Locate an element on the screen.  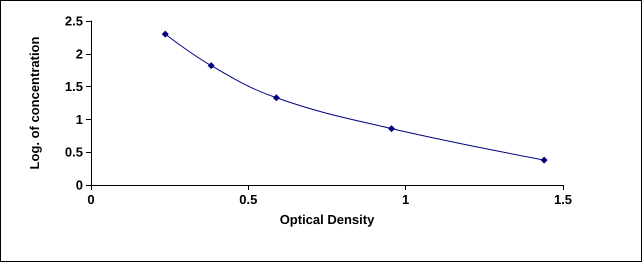
x-tick-label: 0.5 is located at coordinates (248, 199).